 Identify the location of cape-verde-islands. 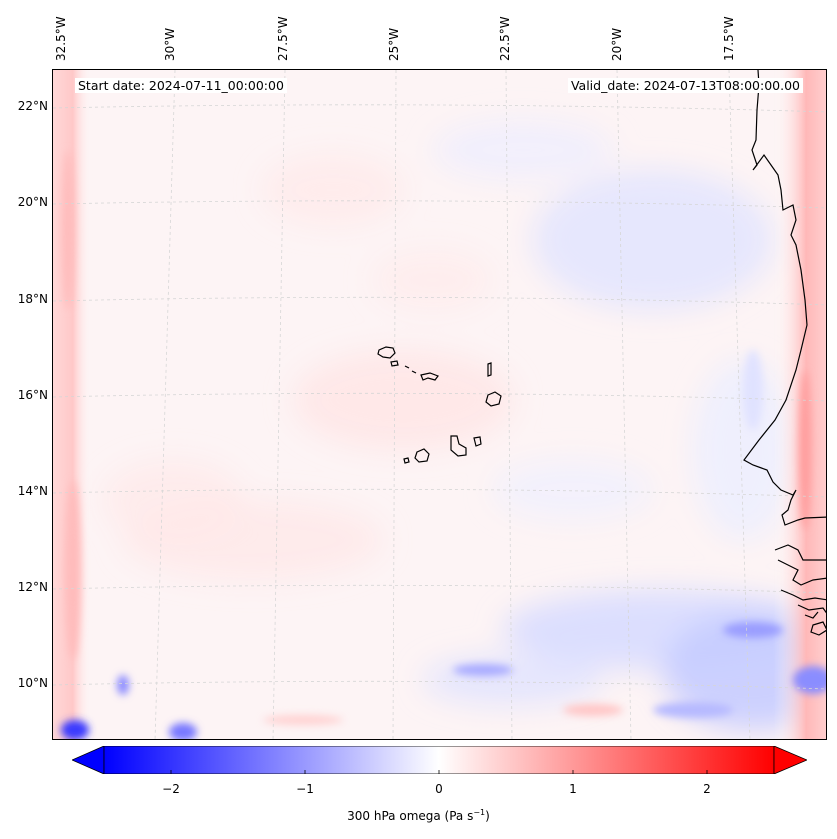
(439, 405).